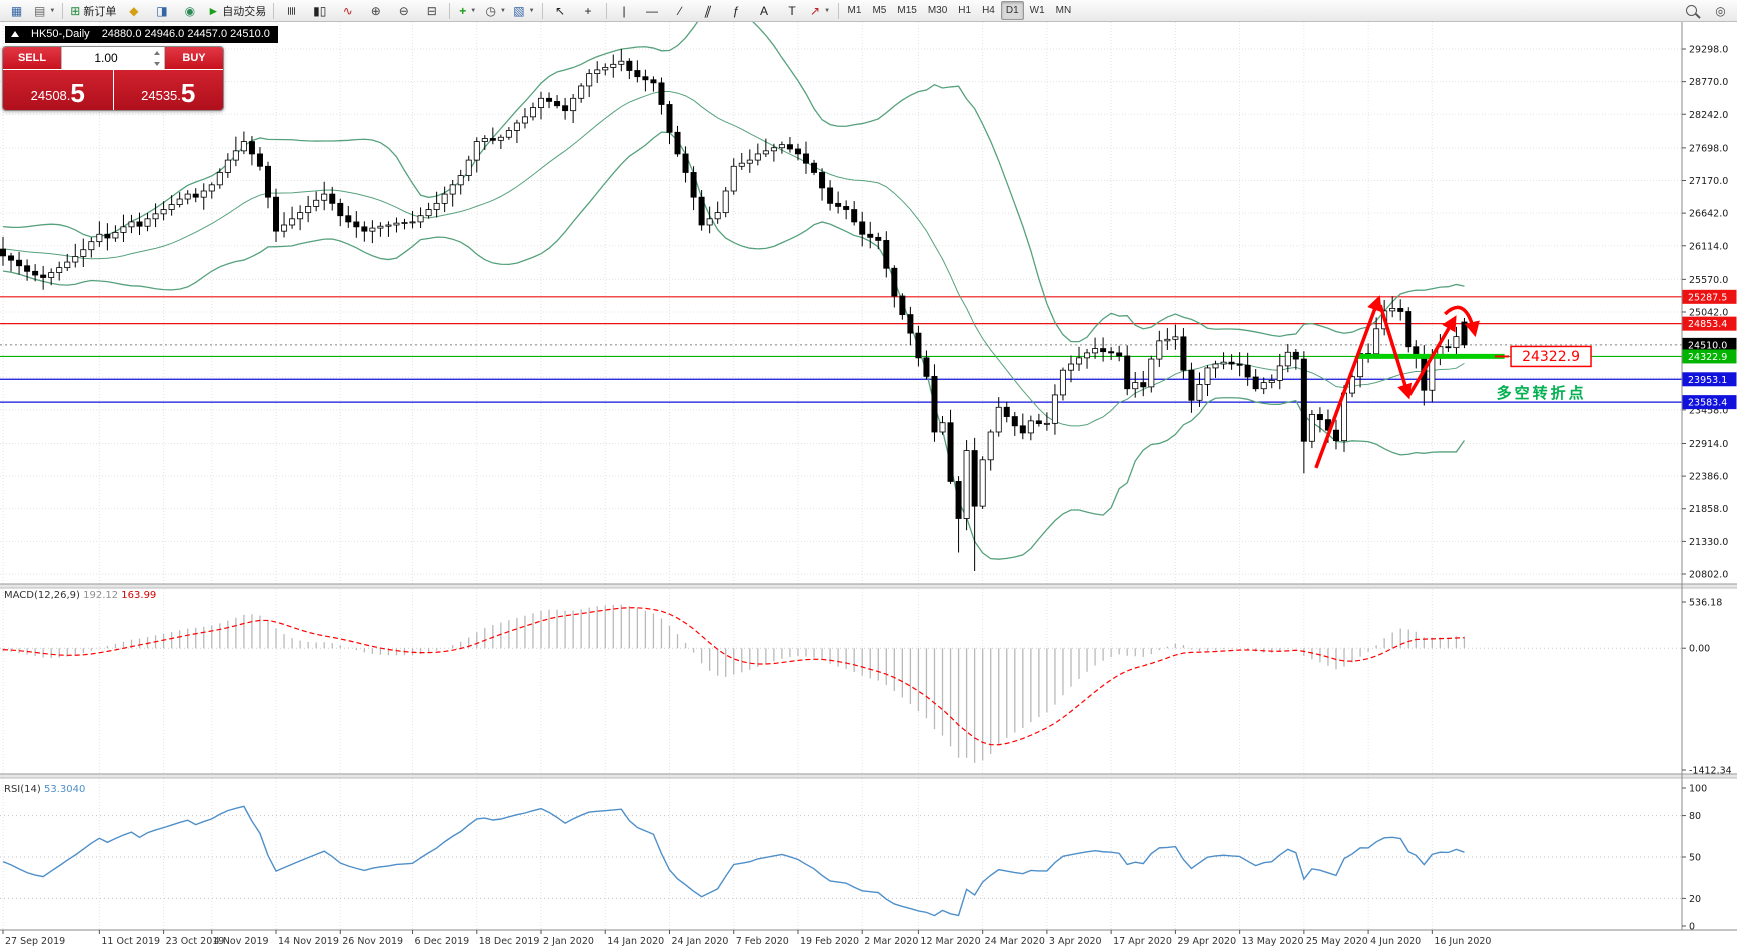 This screenshot has height=949, width=1737. I want to click on fibonacci-icon: ƒ, so click(736, 10).